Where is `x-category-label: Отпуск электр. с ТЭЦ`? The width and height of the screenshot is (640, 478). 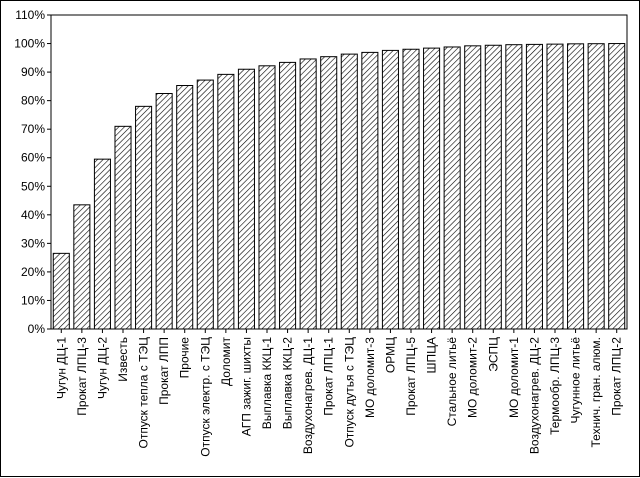 x-category-label: Отпуск электр. с ТЭЦ is located at coordinates (205, 397).